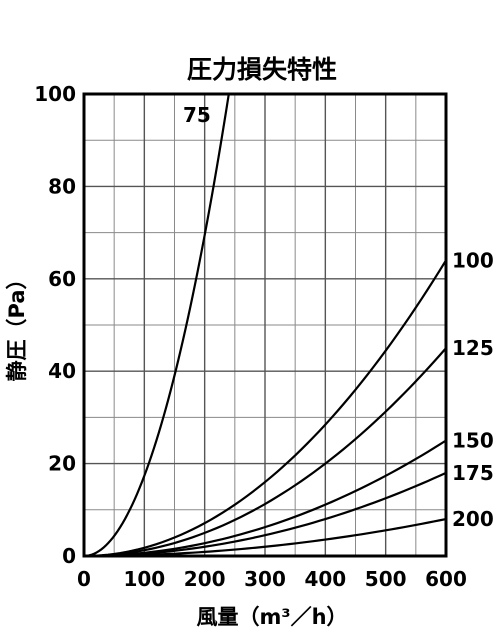 The width and height of the screenshot is (500, 638). What do you see at coordinates (265, 579) in the screenshot?
I see `x-tick-label: 300` at bounding box center [265, 579].